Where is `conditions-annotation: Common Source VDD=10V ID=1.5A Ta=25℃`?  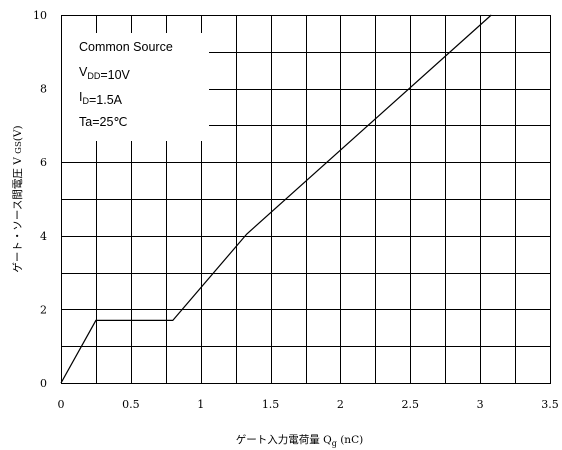 conditions-annotation: Common Source VDD=10V ID=1.5A Ta=25℃ is located at coordinates (135, 87).